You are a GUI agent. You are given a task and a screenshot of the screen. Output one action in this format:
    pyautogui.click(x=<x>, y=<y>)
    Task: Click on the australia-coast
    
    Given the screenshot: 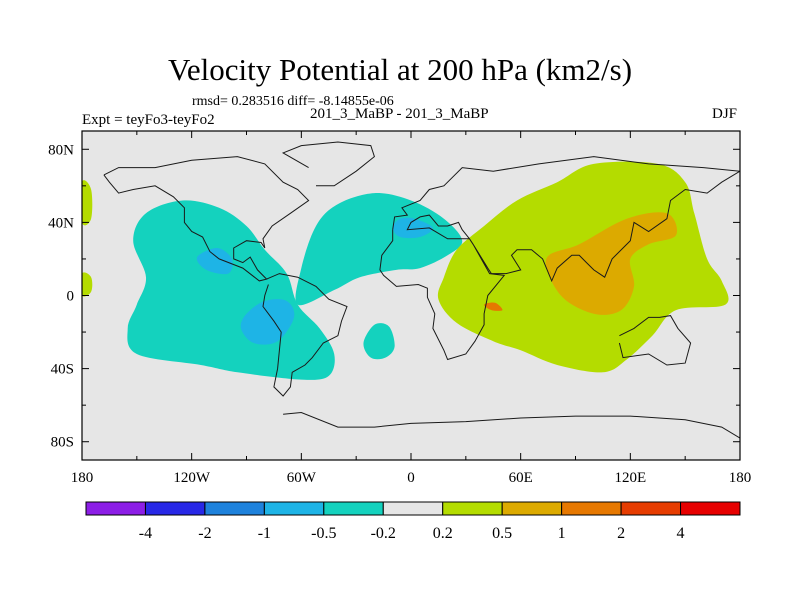 What is the action you would take?
    pyautogui.click(x=655, y=340)
    